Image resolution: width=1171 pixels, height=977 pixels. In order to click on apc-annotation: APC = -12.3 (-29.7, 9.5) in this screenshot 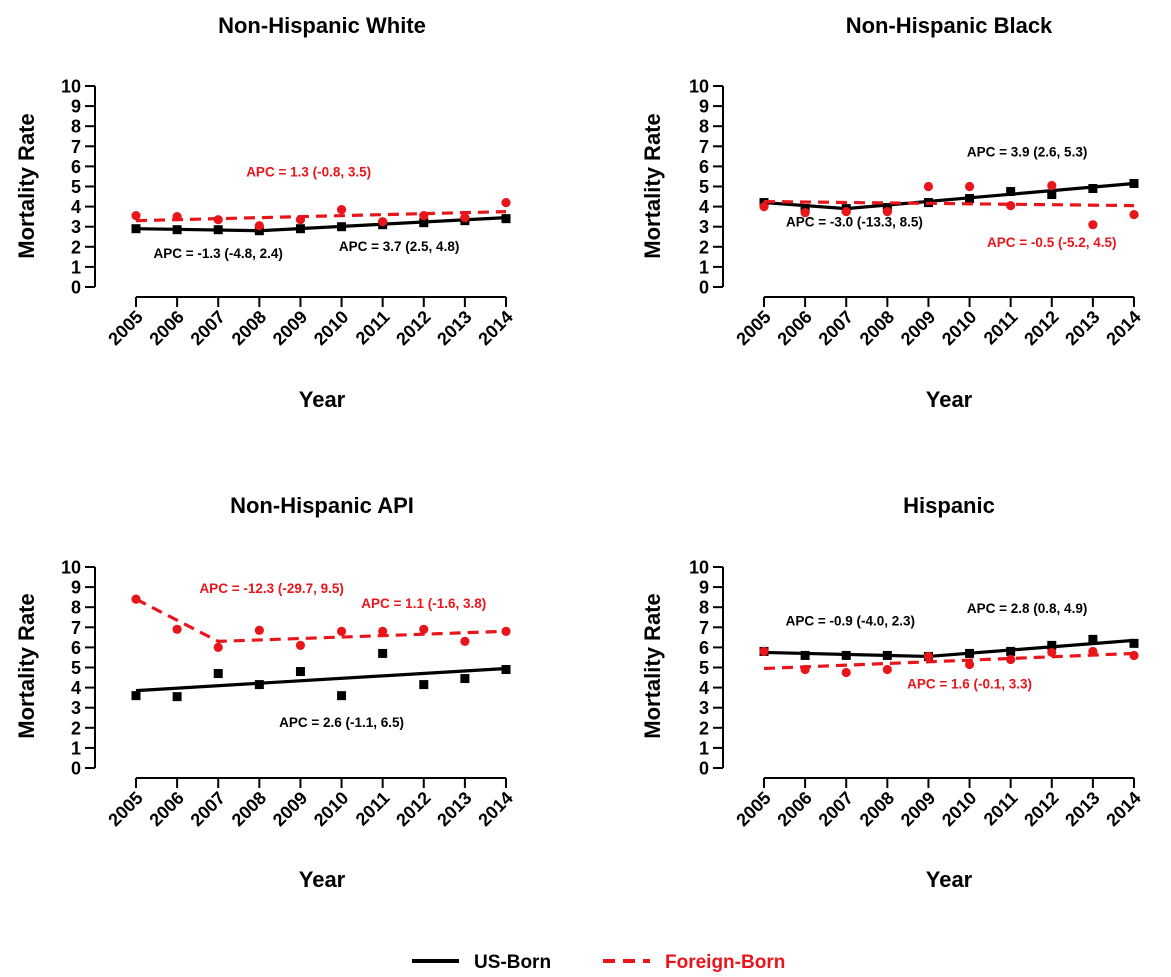, I will do `click(271, 588)`.